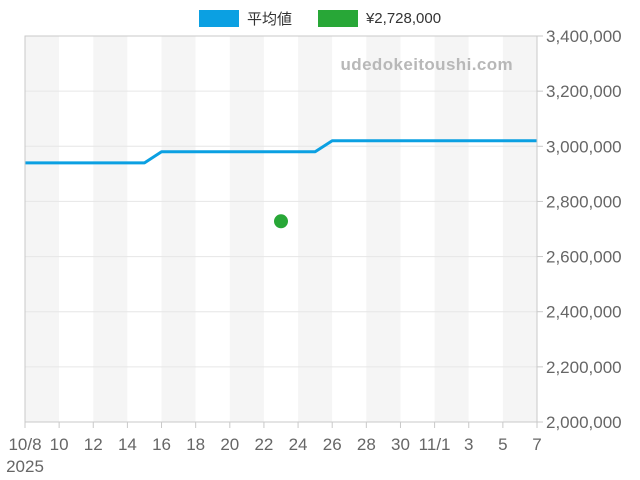 The width and height of the screenshot is (640, 480). What do you see at coordinates (403, 18) in the screenshot?
I see `legend-label-price: ¥2,728,000` at bounding box center [403, 18].